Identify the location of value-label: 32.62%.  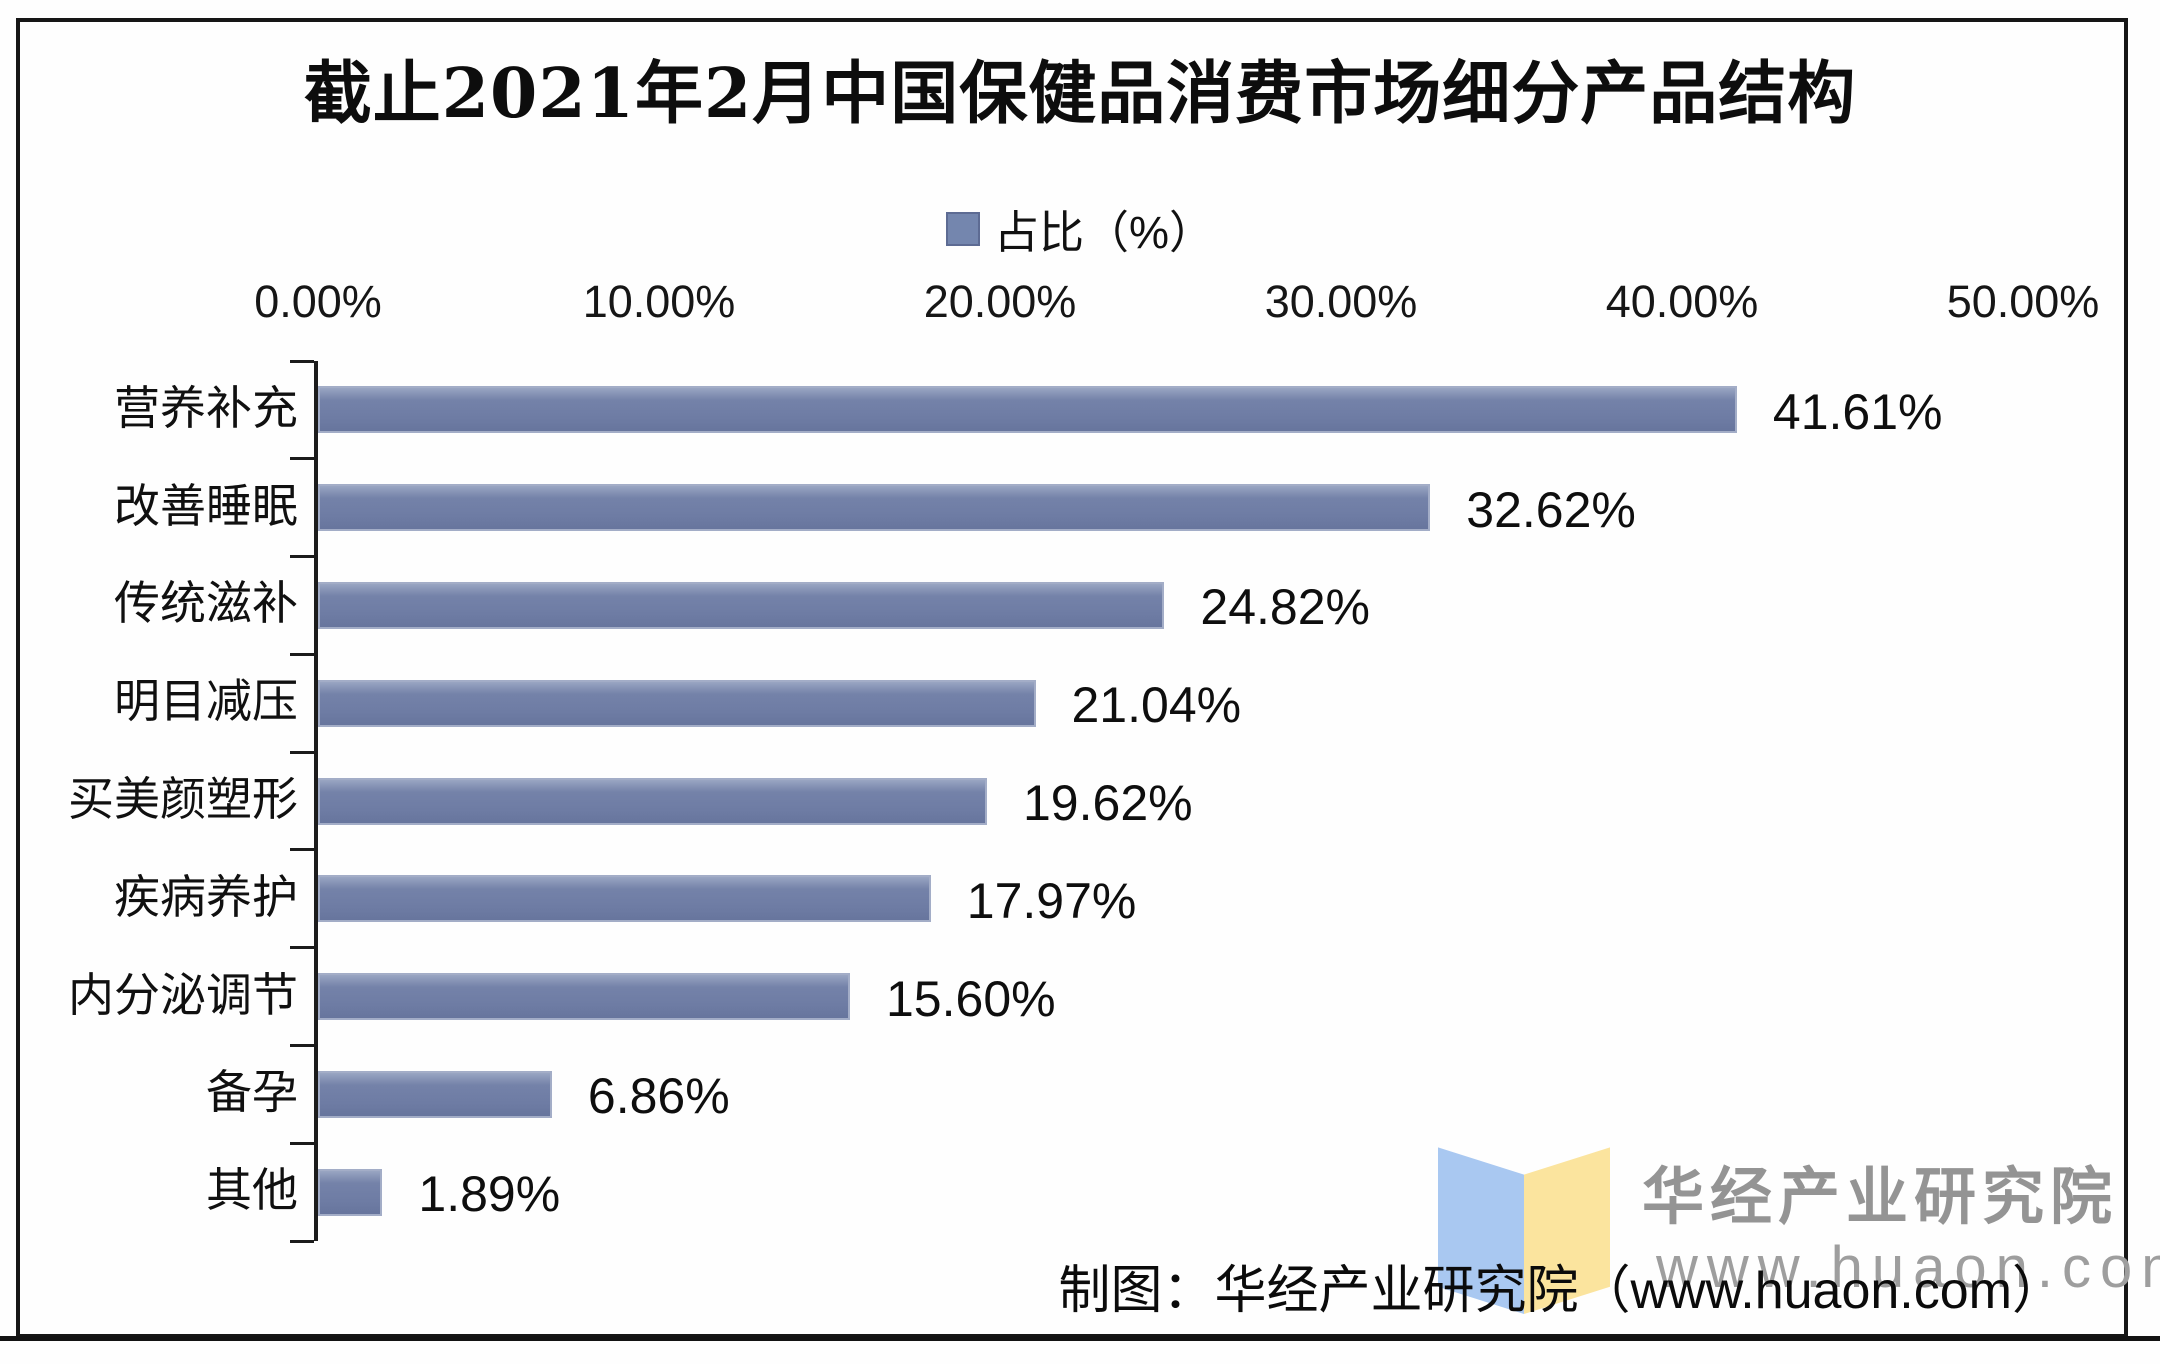
(1551, 509).